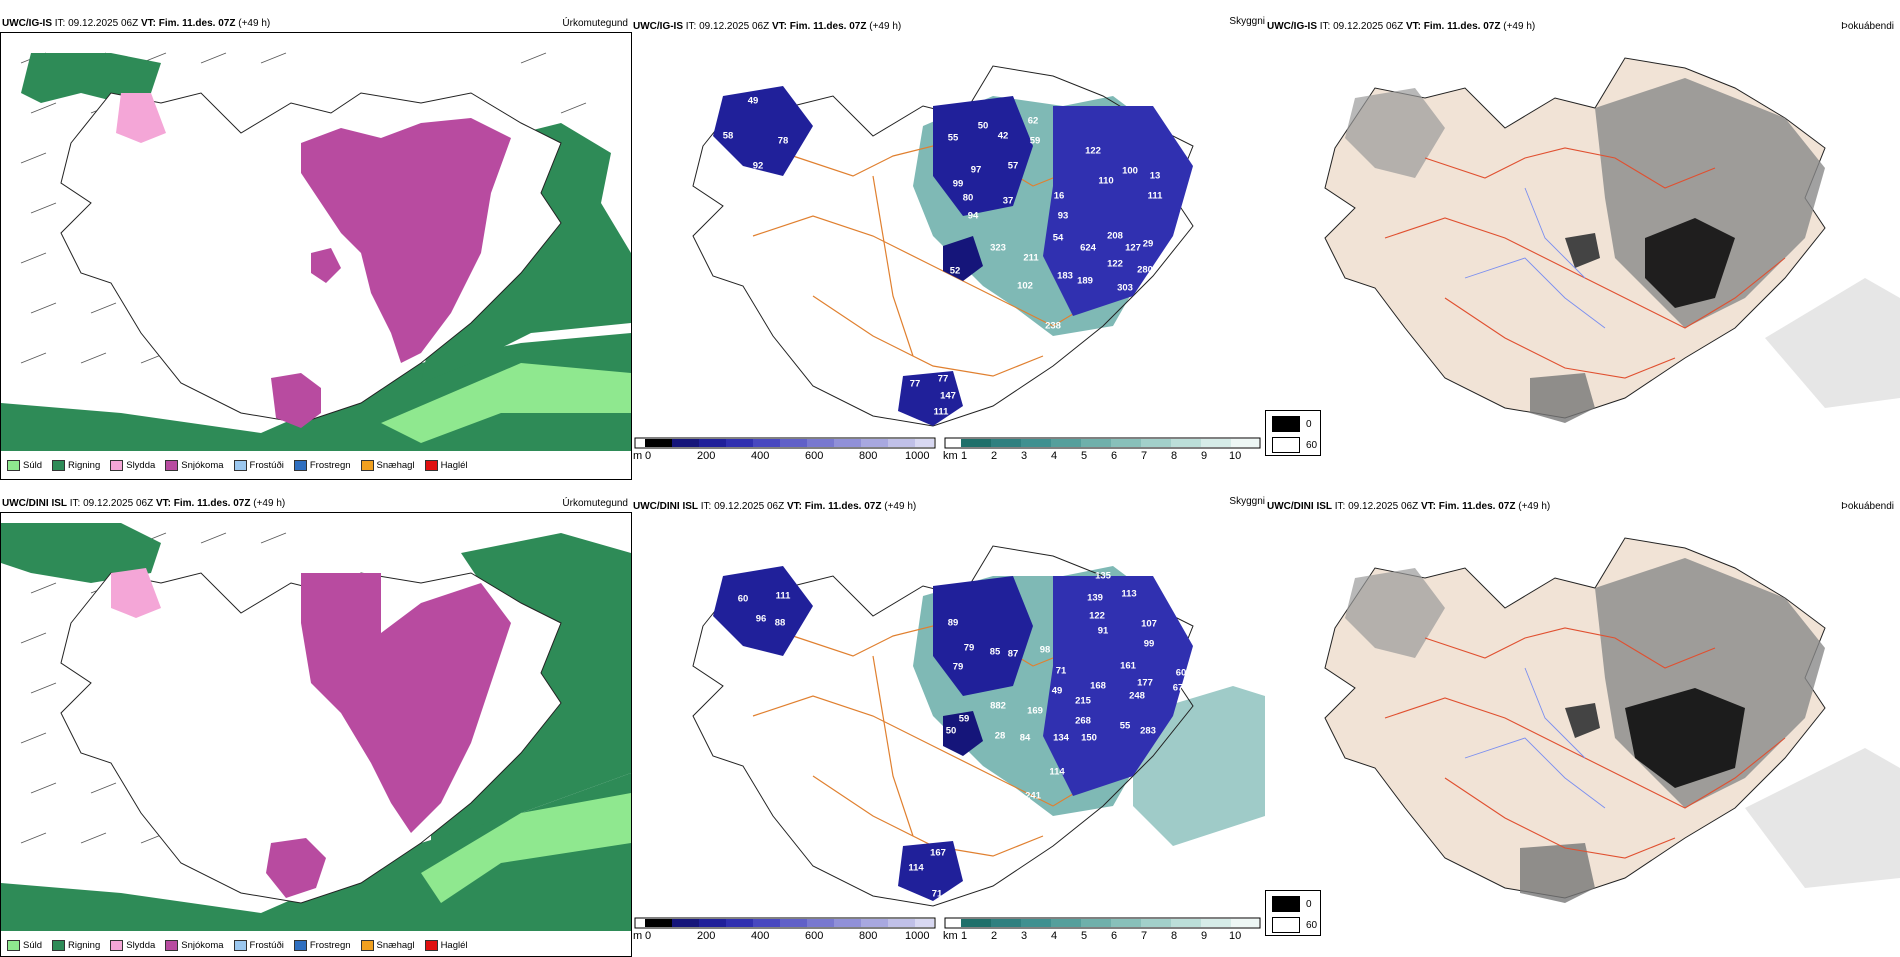 The width and height of the screenshot is (1900, 957). What do you see at coordinates (1178, 688) in the screenshot?
I see `cloudbase-value: 67` at bounding box center [1178, 688].